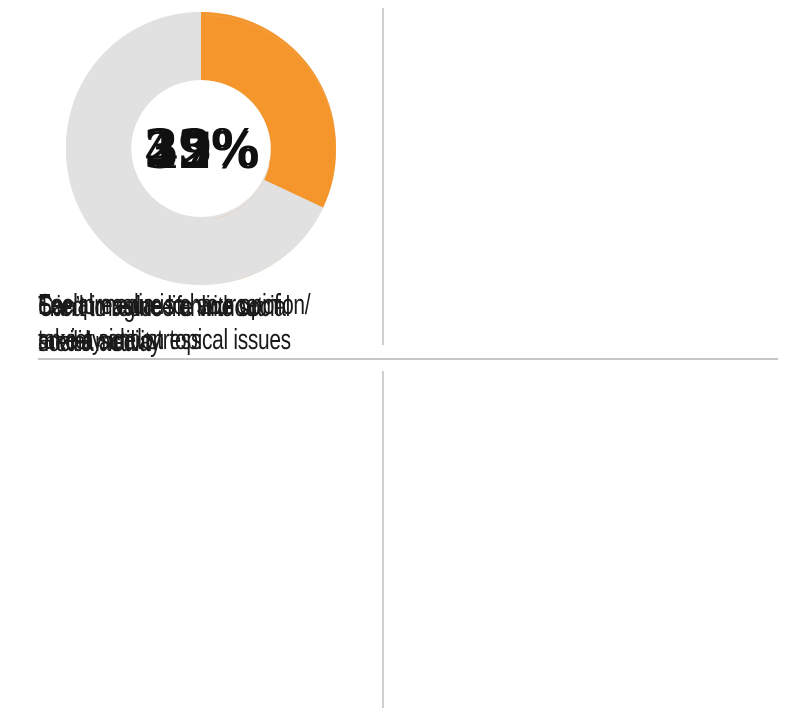 This screenshot has height=721, width=800. I want to click on caption-line-1: Can’t imagine life without, so click(150, 307).